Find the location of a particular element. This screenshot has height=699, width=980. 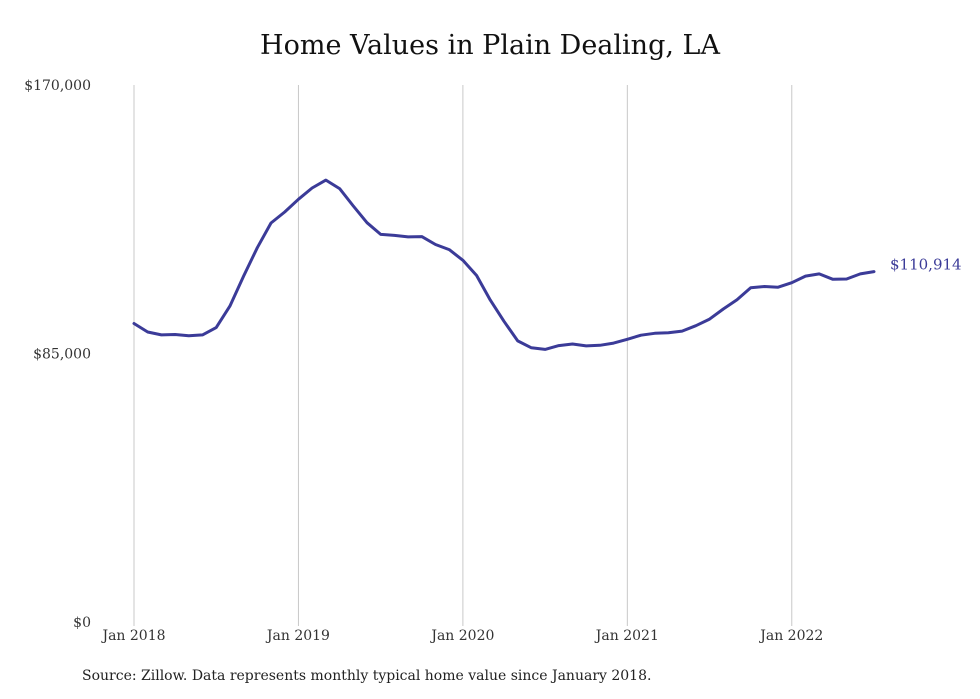

y-axis-tick-labels: $0 $85,000 $170,000 is located at coordinates (57, 354).